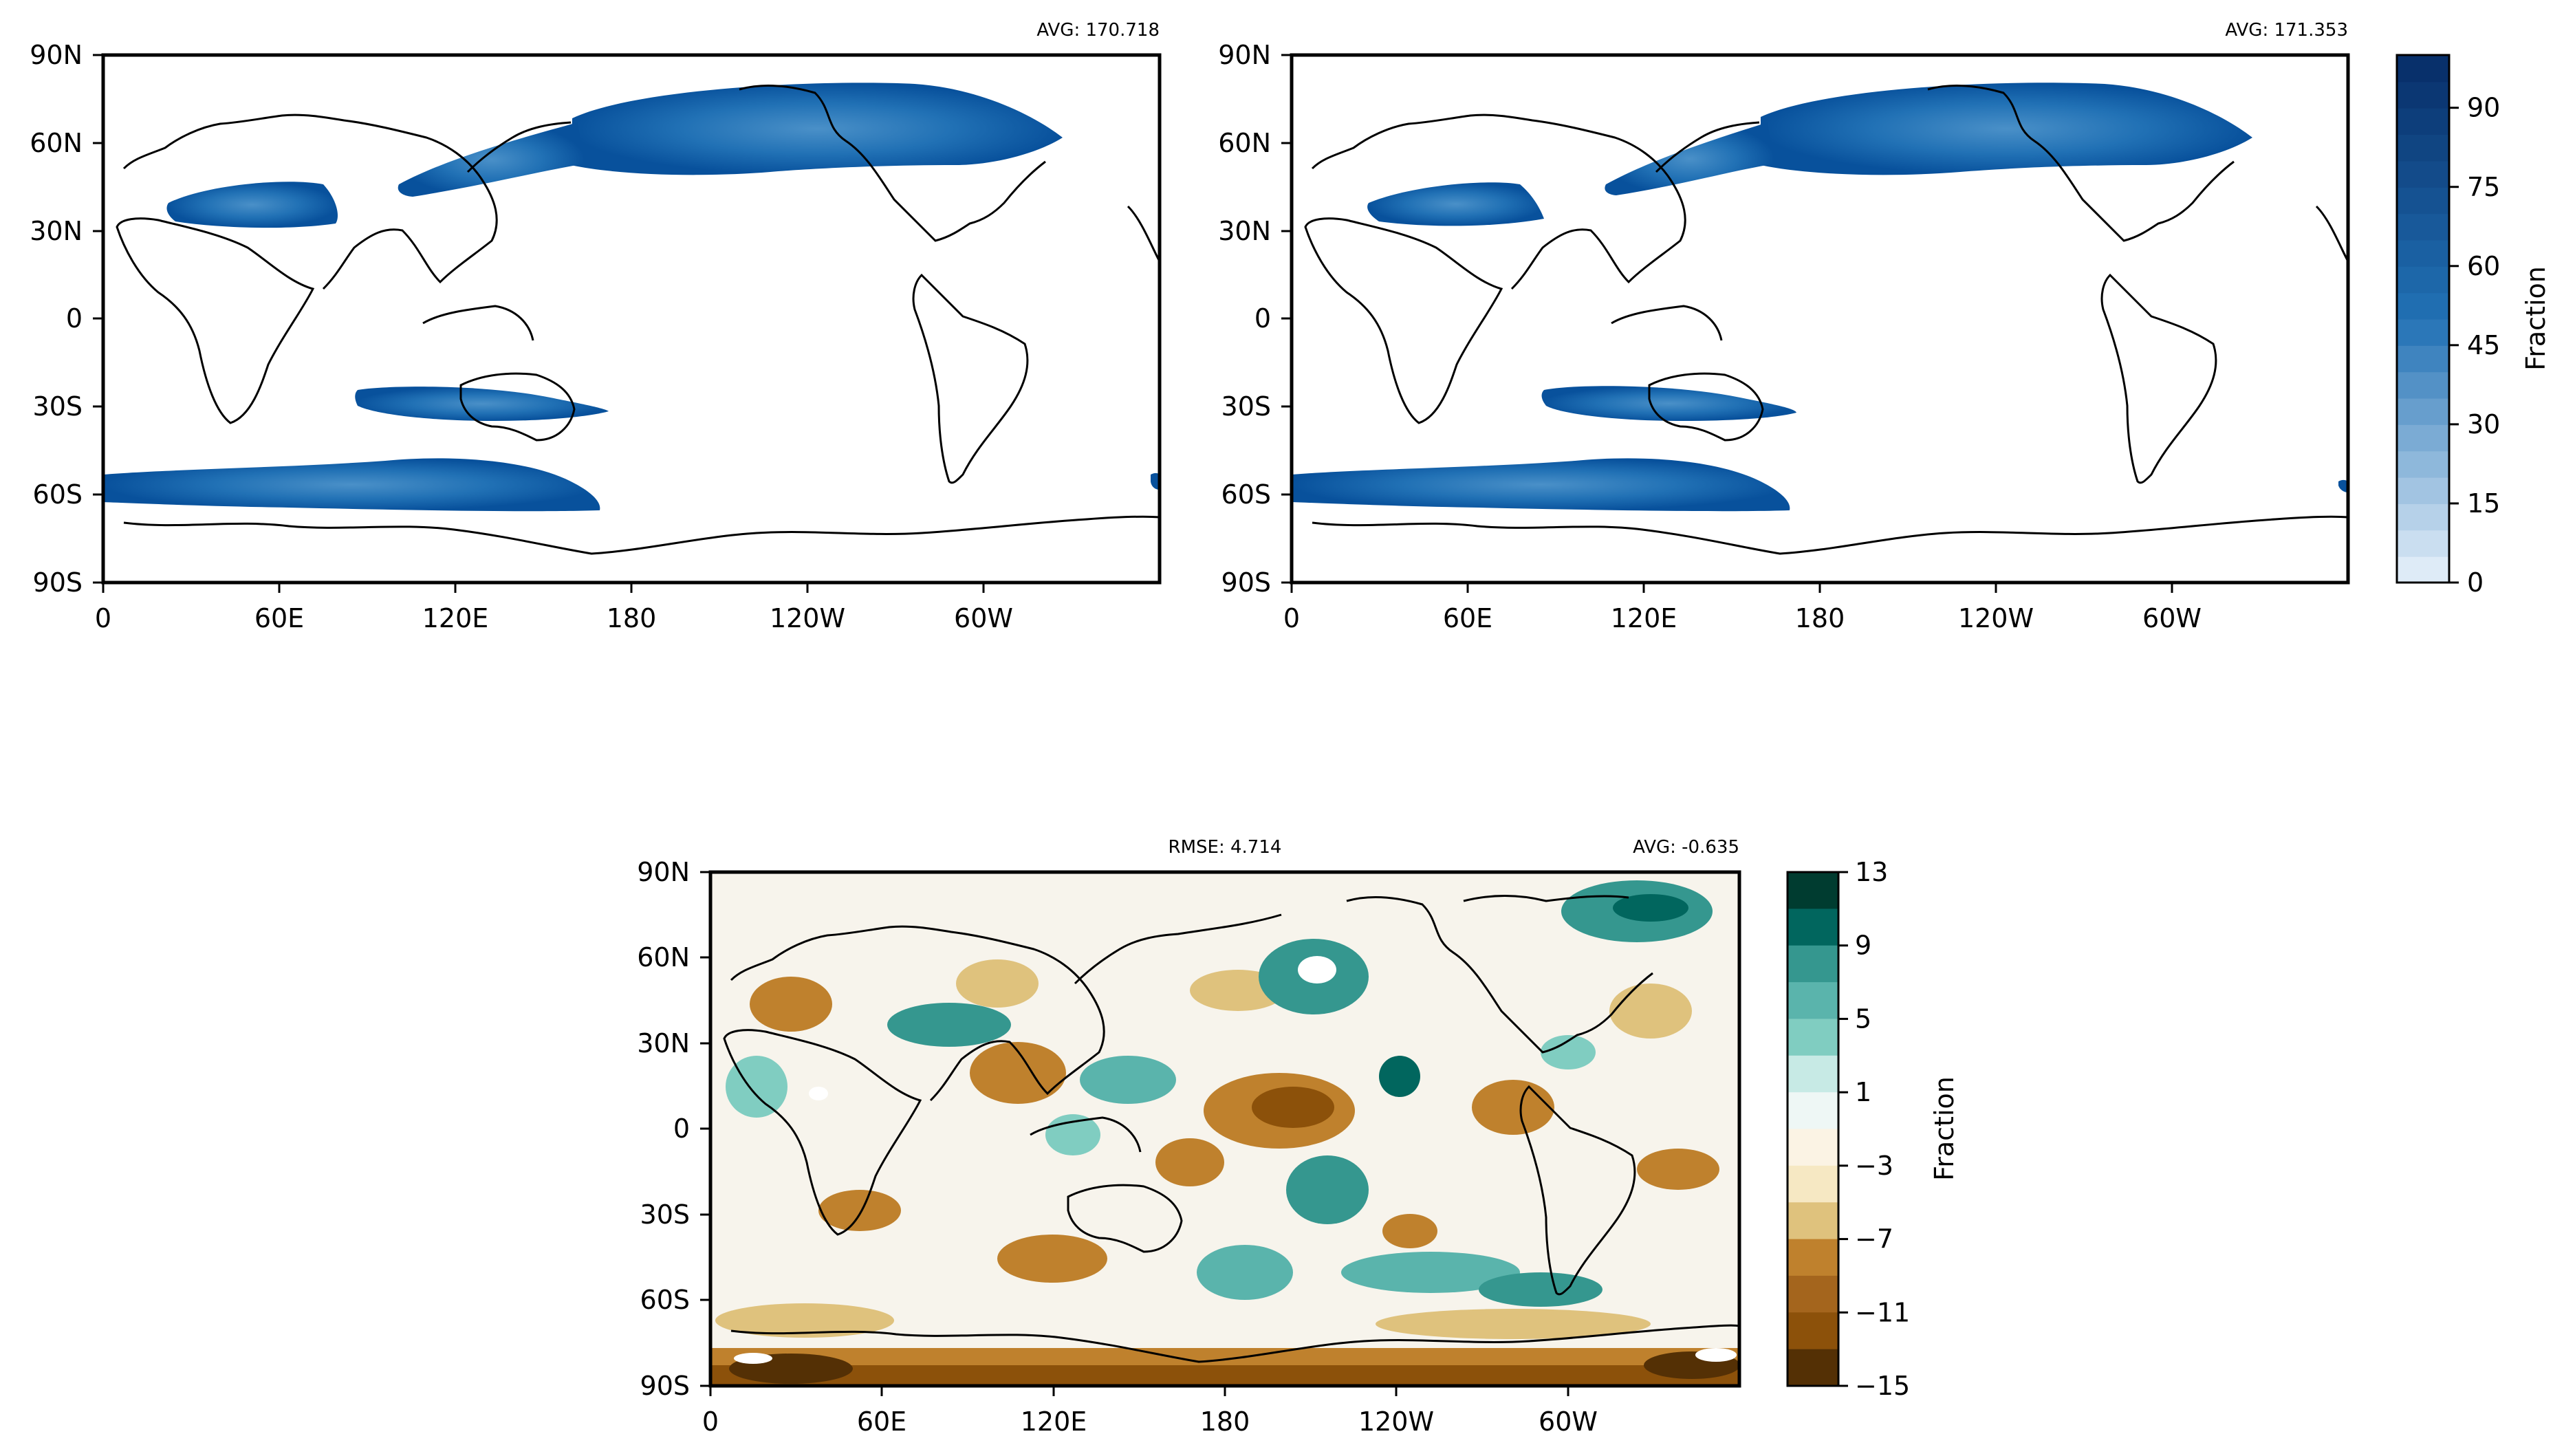  I want to click on y-tick-label: 90S, so click(58, 582).